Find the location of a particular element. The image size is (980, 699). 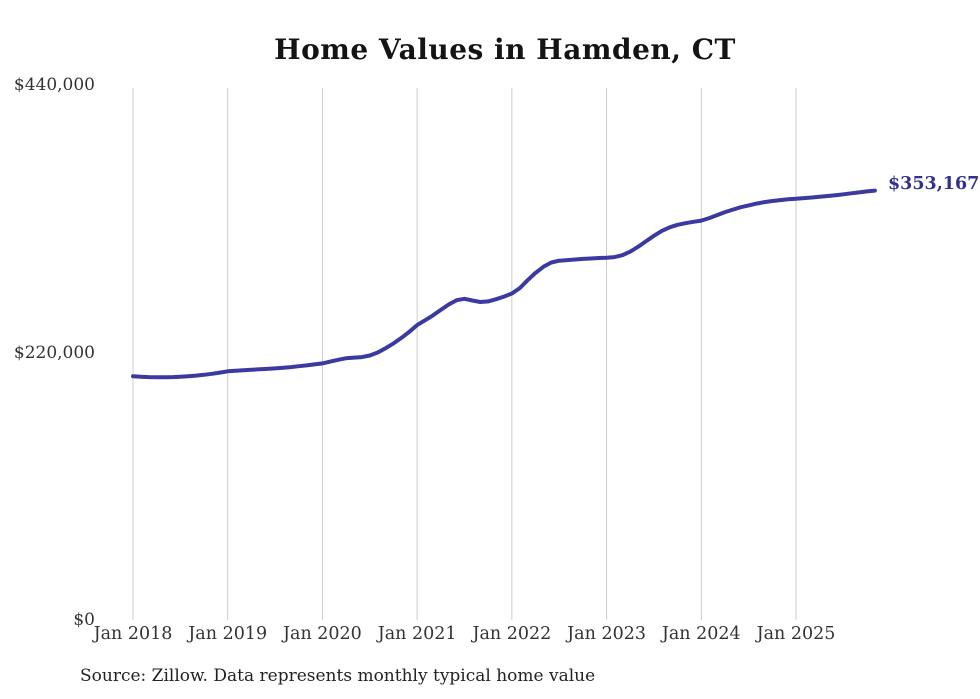

x-tick-label: Jan 2025 is located at coordinates (796, 634).